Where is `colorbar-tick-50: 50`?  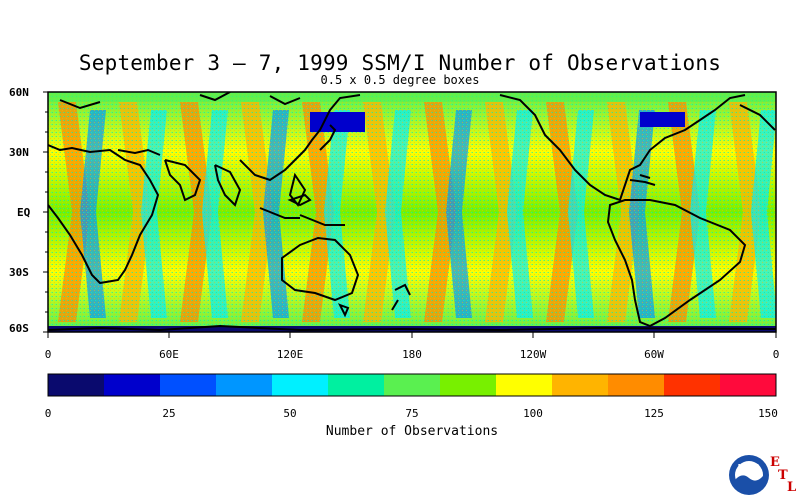
colorbar-tick-50: 50 is located at coordinates (290, 413).